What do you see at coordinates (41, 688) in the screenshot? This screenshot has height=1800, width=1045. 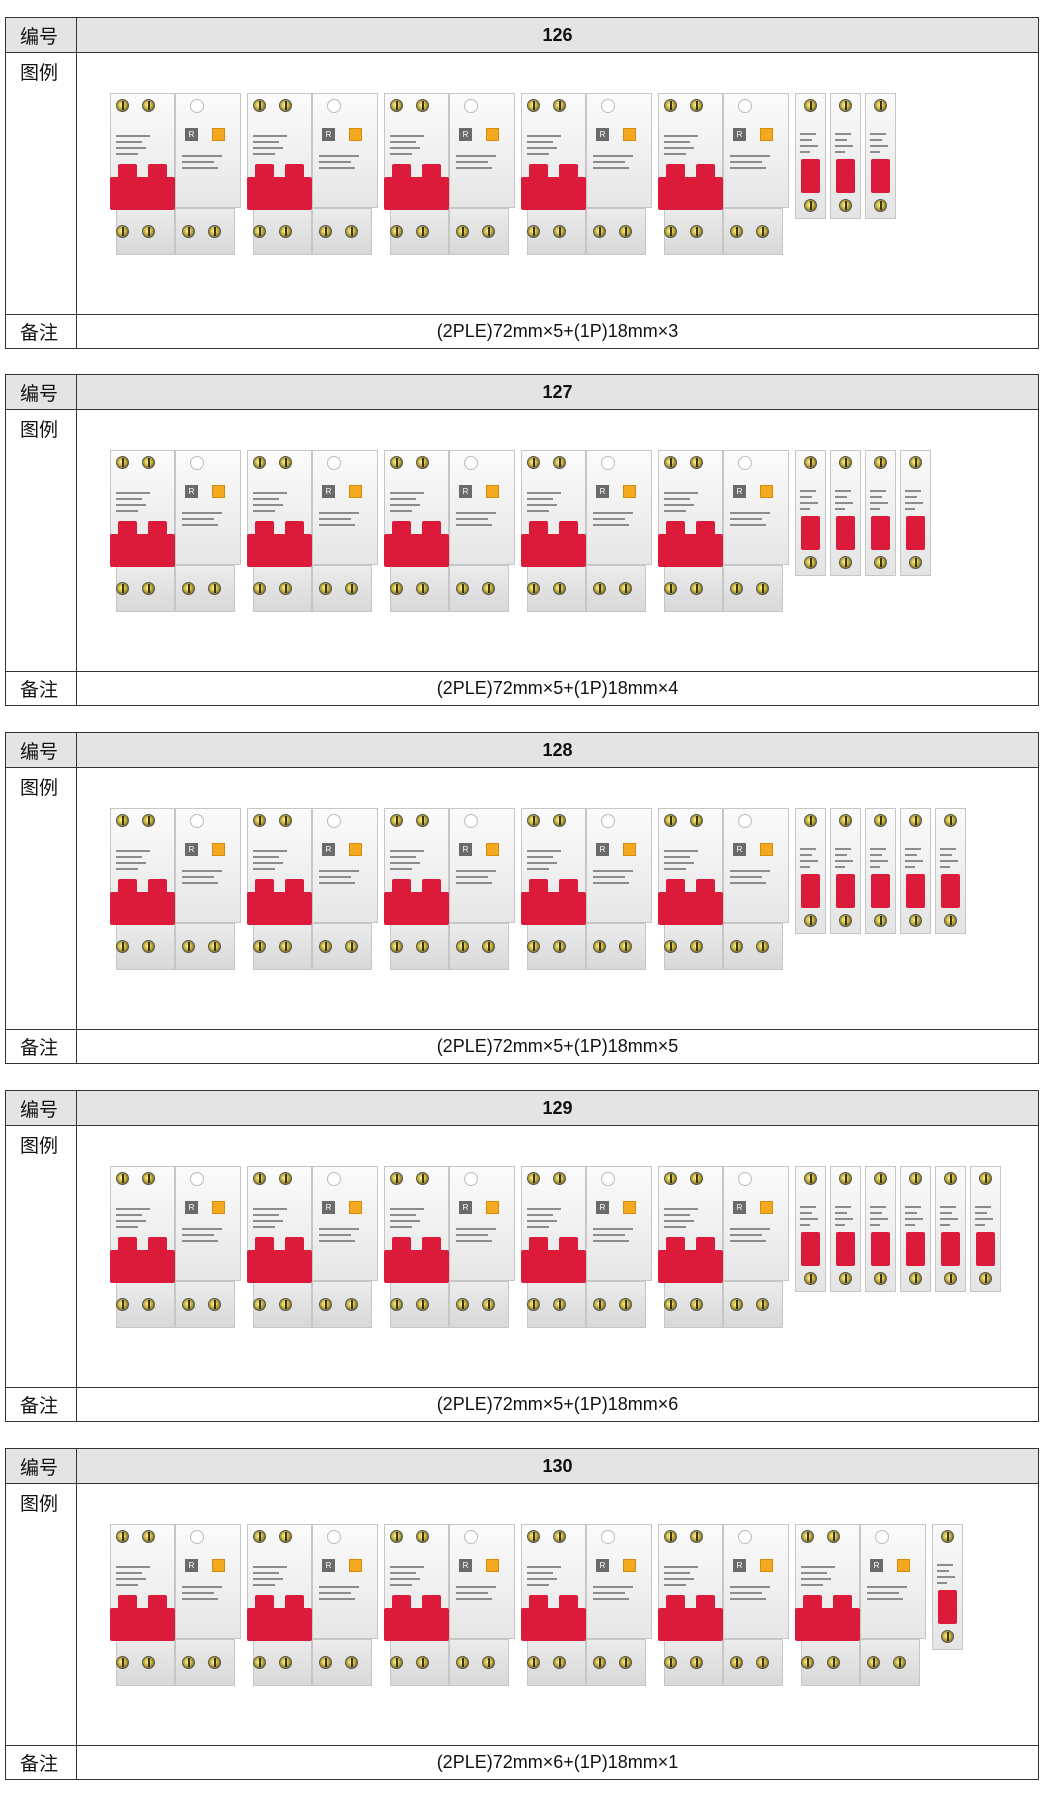 I see `remark-label: 备注` at bounding box center [41, 688].